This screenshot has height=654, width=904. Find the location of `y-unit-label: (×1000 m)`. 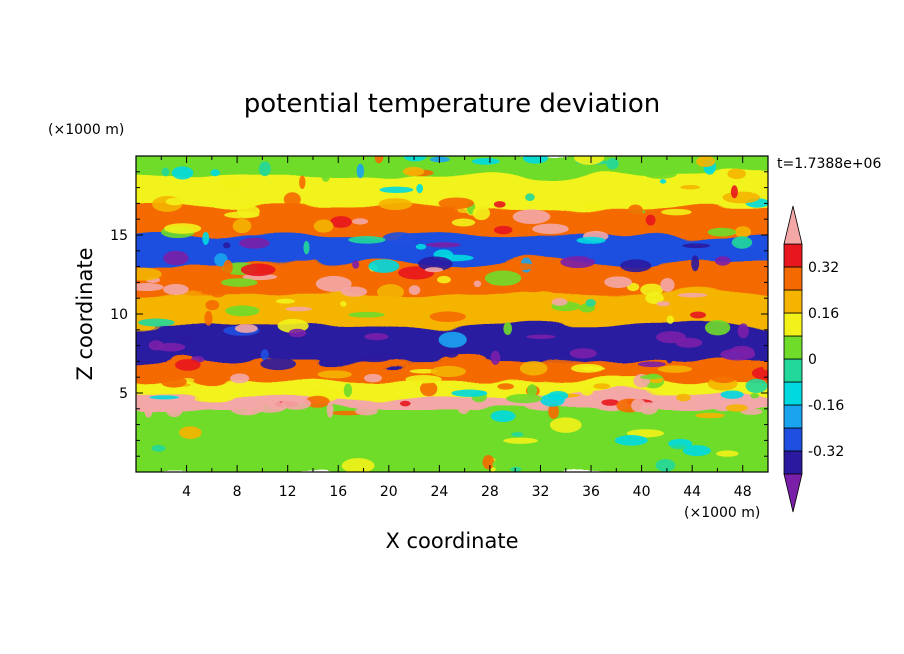

y-unit-label: (×1000 m) is located at coordinates (86, 130).